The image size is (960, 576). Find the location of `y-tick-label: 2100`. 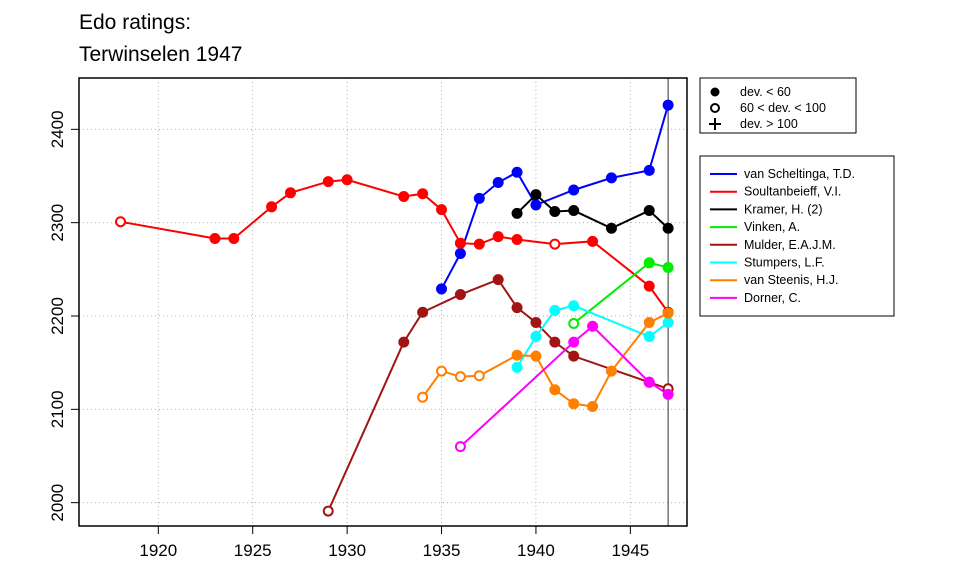

y-tick-label: 2100 is located at coordinates (57, 409).